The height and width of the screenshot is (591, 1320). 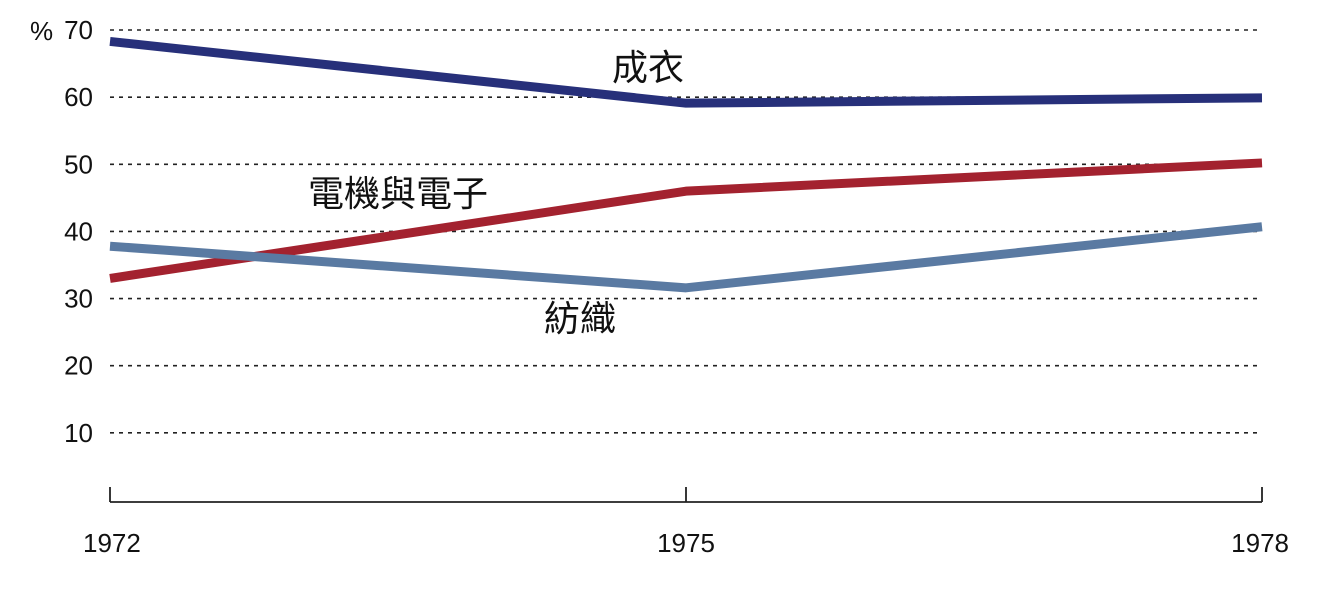 I want to click on y-axis: % 10 20 30 40 50 60 70, so click(x=61, y=231).